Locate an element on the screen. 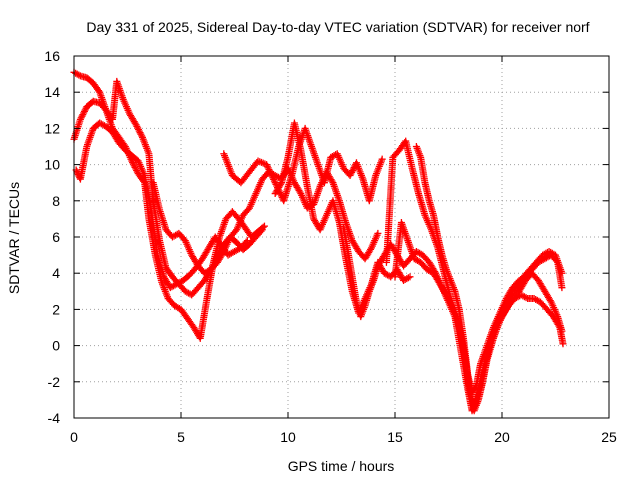 The width and height of the screenshot is (640, 480). y-tick-label: 4 is located at coordinates (56, 273).